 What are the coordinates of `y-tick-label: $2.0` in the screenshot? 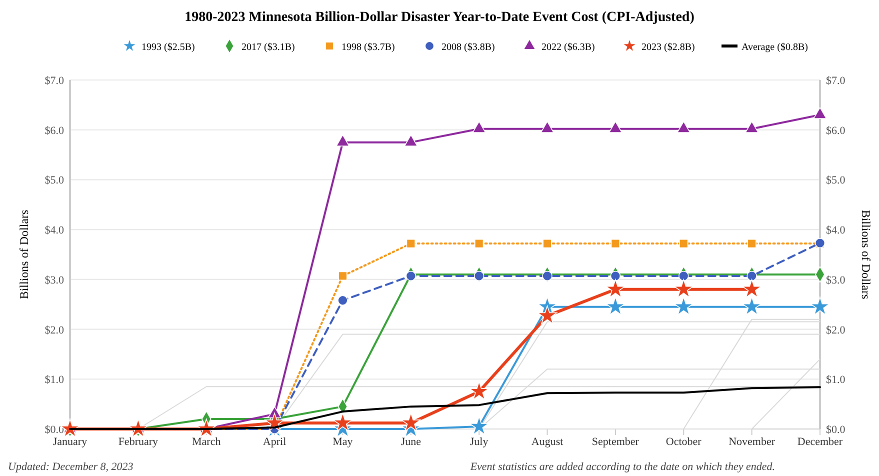 It's located at (54, 330).